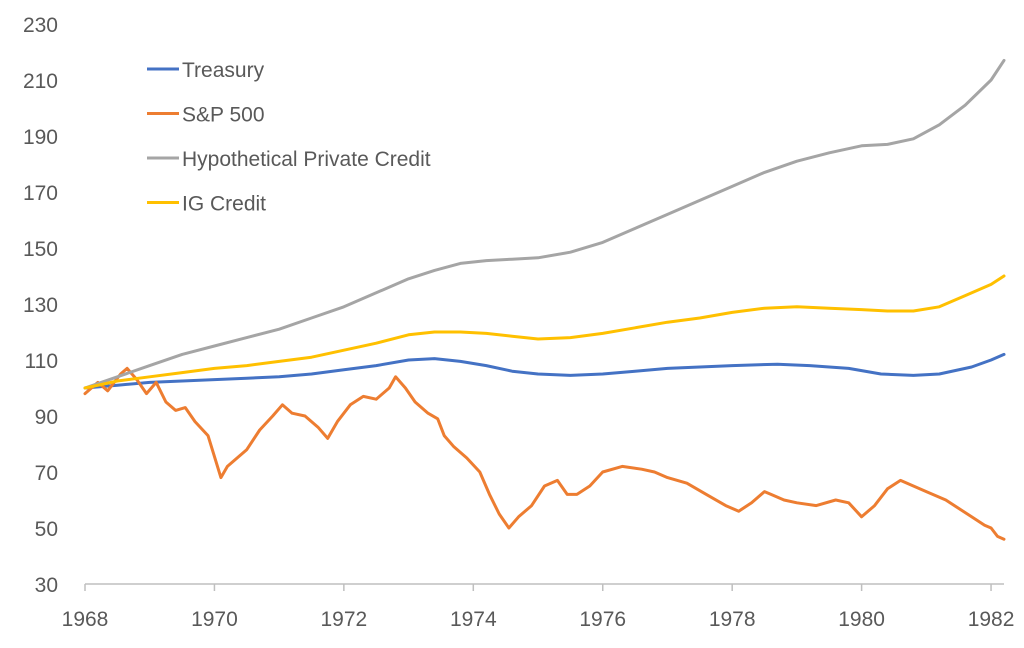 This screenshot has height=648, width=1024. What do you see at coordinates (544, 371) in the screenshot?
I see `series-line-treasury` at bounding box center [544, 371].